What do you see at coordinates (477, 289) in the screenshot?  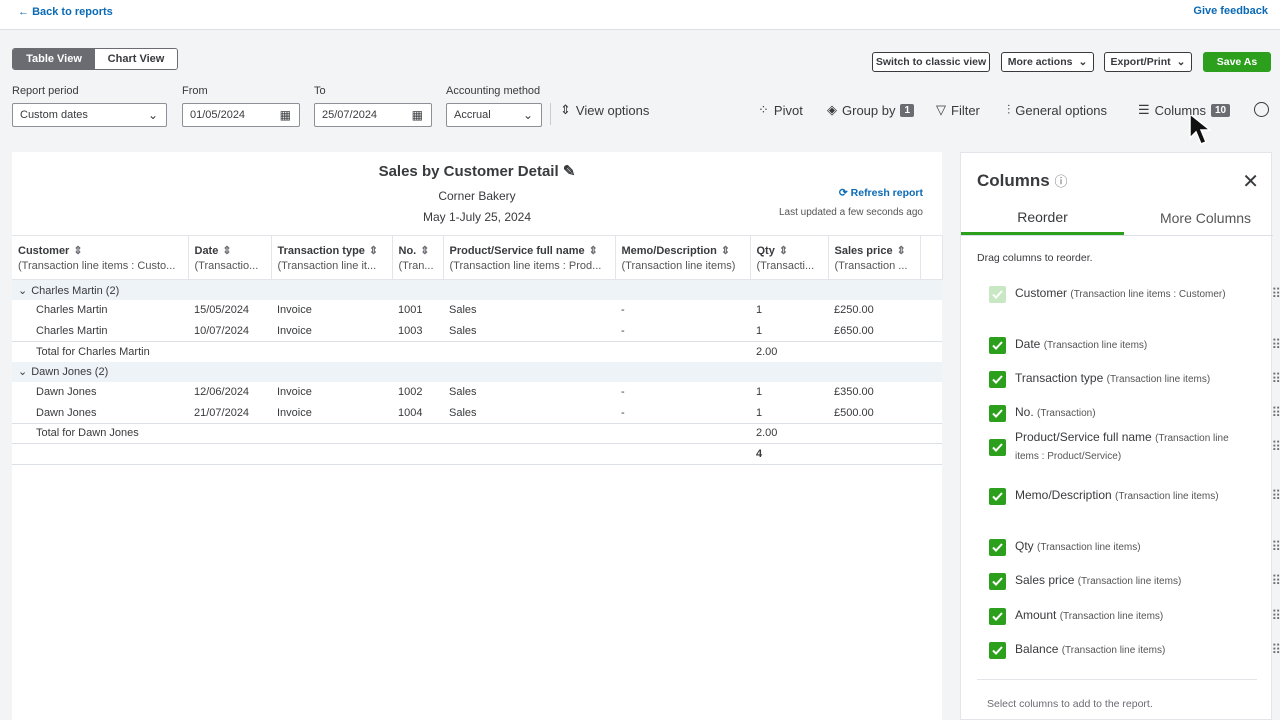 I see `group-cell: ⌄ Charles Martin (2)` at bounding box center [477, 289].